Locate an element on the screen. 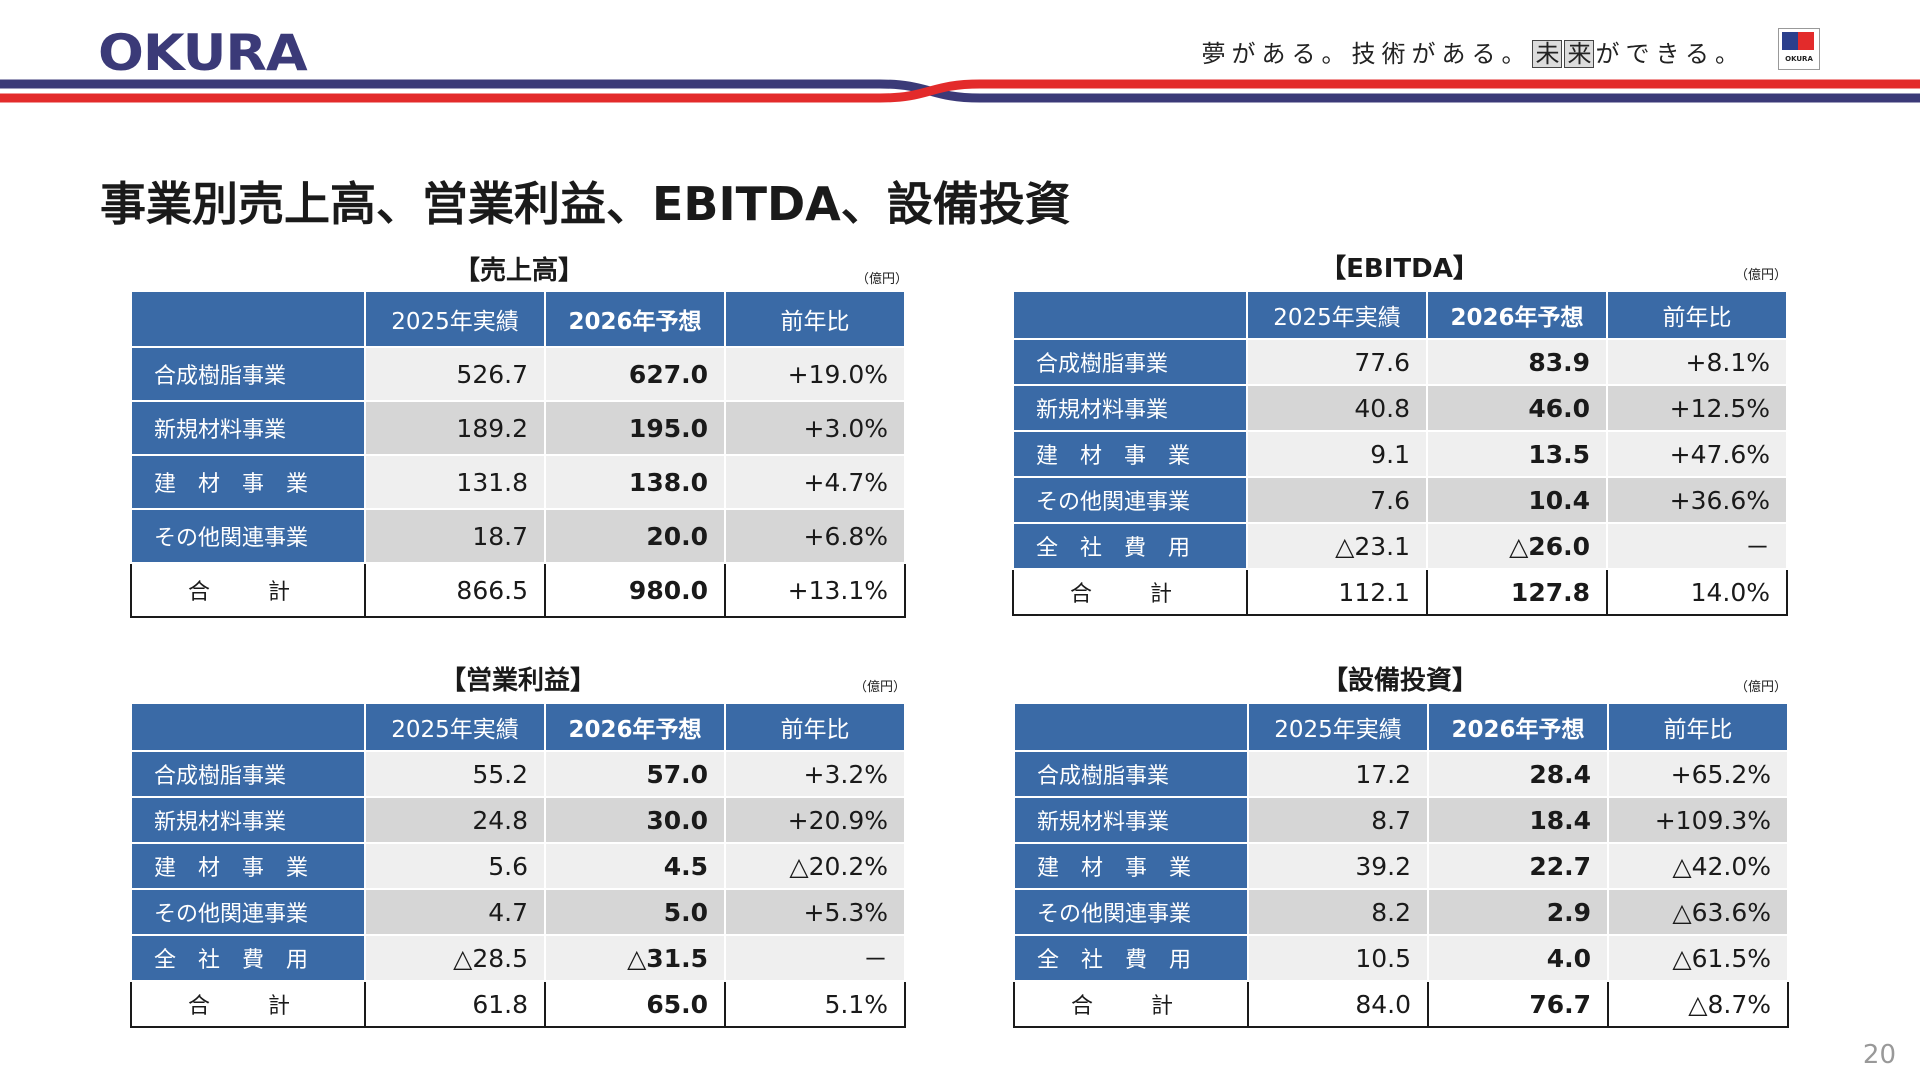 The width and height of the screenshot is (1920, 1080). table-row: 建 材 事 業 9.1 13.5 +47.6% is located at coordinates (1400, 454).